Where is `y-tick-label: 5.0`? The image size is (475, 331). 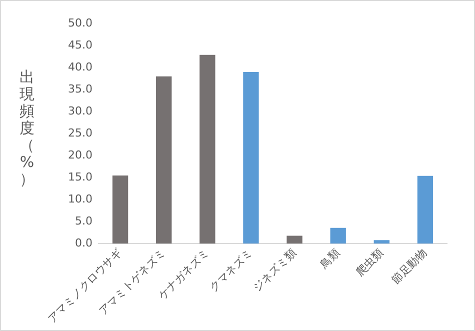 y-tick-label: 5.0 is located at coordinates (84, 221).